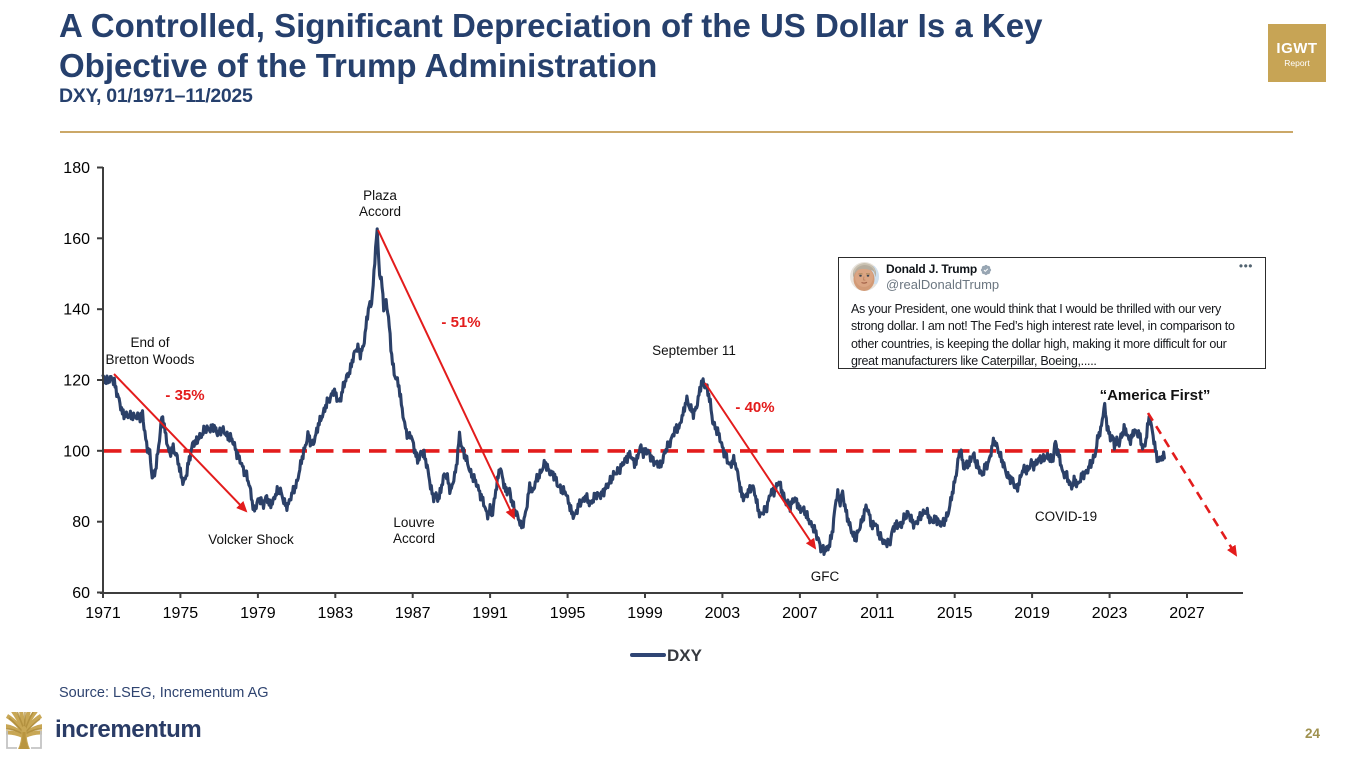 This screenshot has width=1352, height=758. What do you see at coordinates (103, 613) in the screenshot?
I see `svg-text: 1971` at bounding box center [103, 613].